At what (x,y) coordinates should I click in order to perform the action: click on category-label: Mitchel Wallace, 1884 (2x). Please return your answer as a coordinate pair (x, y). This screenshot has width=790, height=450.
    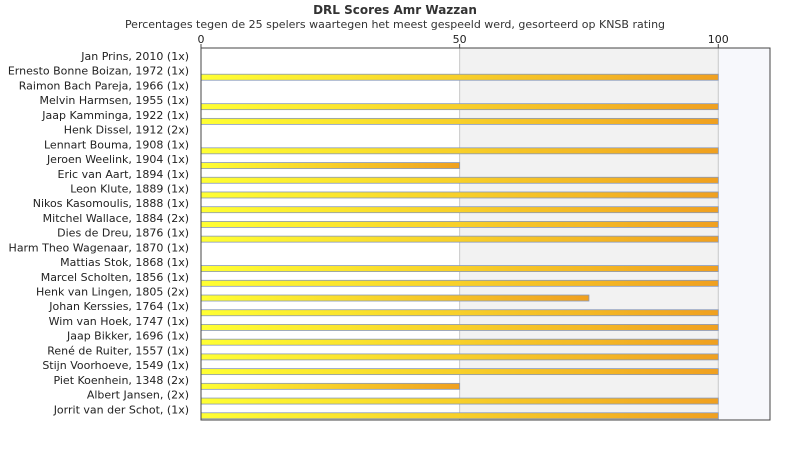
    Looking at the image, I should click on (116, 218).